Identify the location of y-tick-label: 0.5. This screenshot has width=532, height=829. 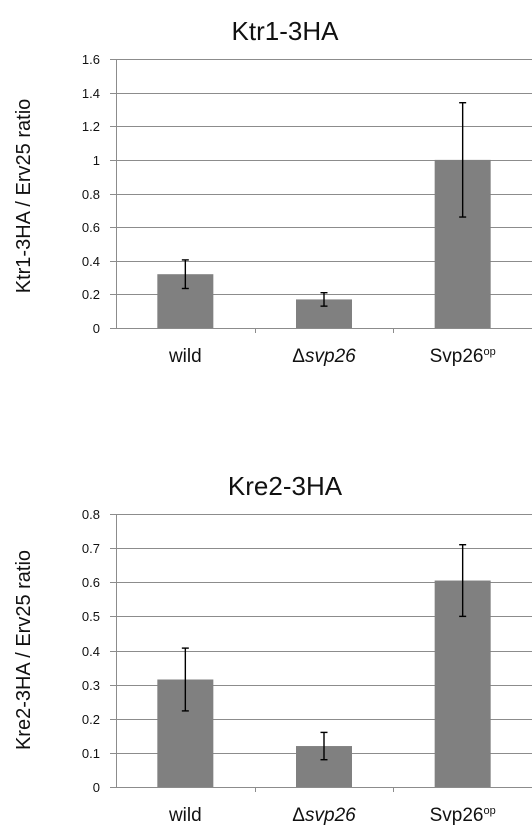
(91, 616).